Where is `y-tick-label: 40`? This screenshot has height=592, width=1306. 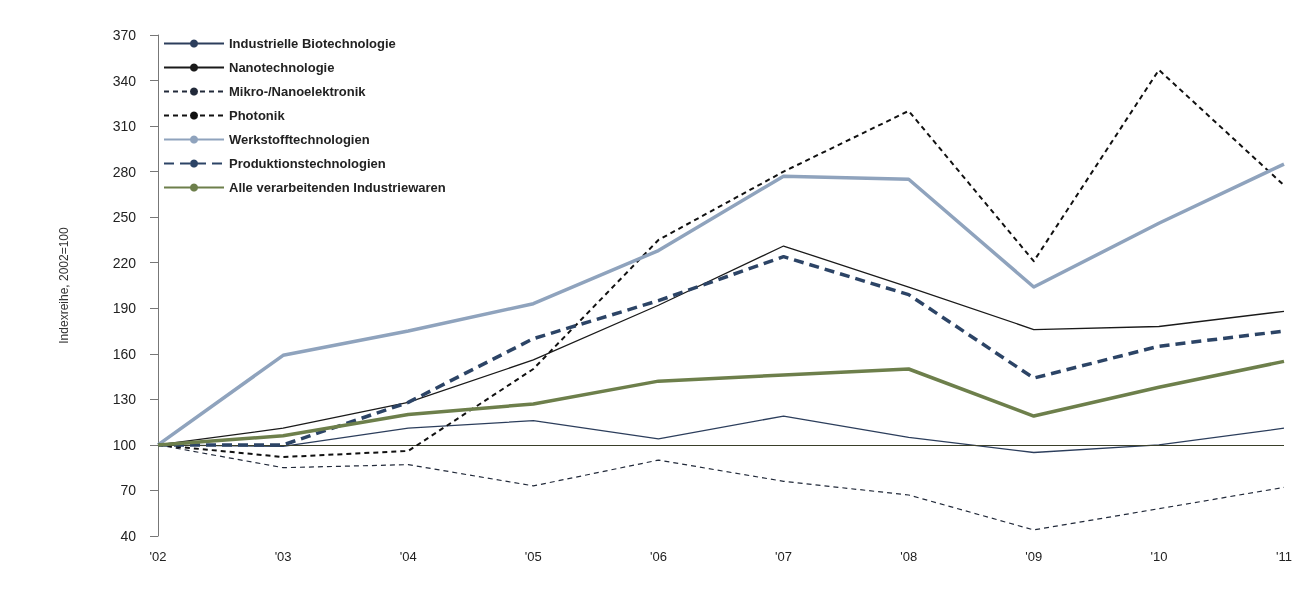 y-tick-label: 40 is located at coordinates (128, 536).